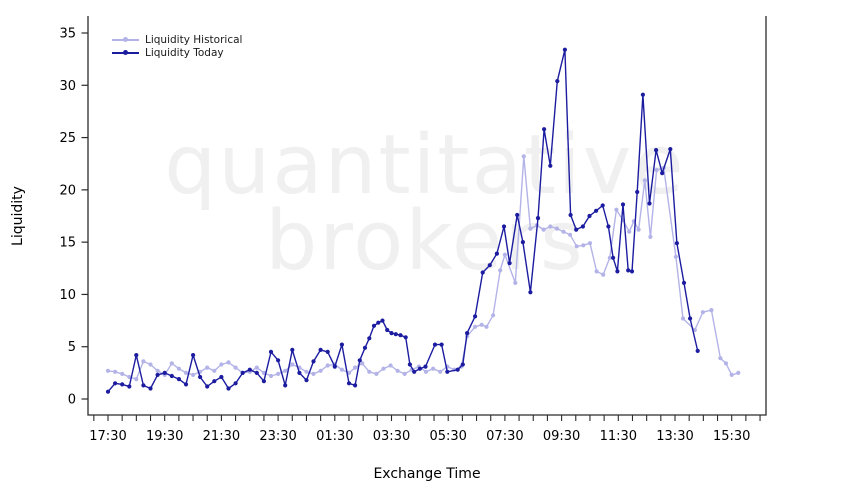 The image size is (850, 500). What do you see at coordinates (67, 86) in the screenshot?
I see `y-tick-label: 30` at bounding box center [67, 86].